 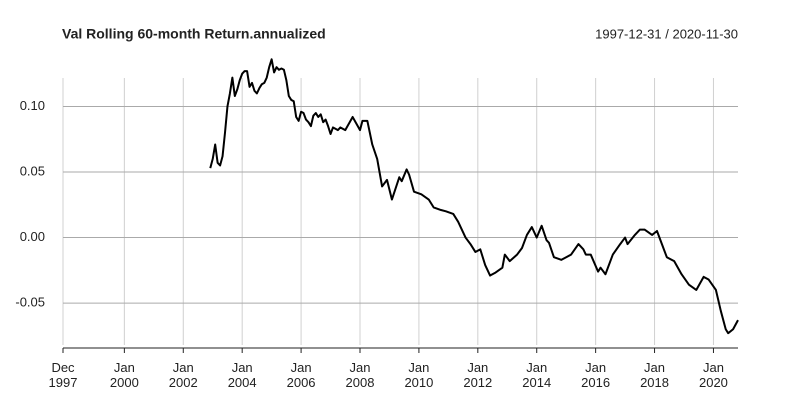 I want to click on x-tick-label: Dec 1997, so click(x=63, y=375).